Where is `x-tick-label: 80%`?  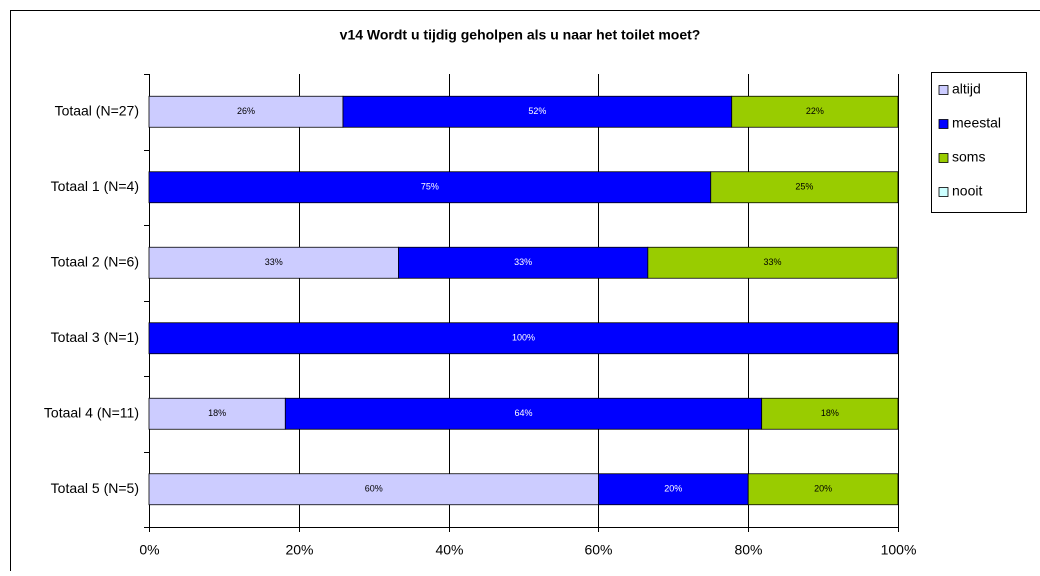
x-tick-label: 80% is located at coordinates (748, 550).